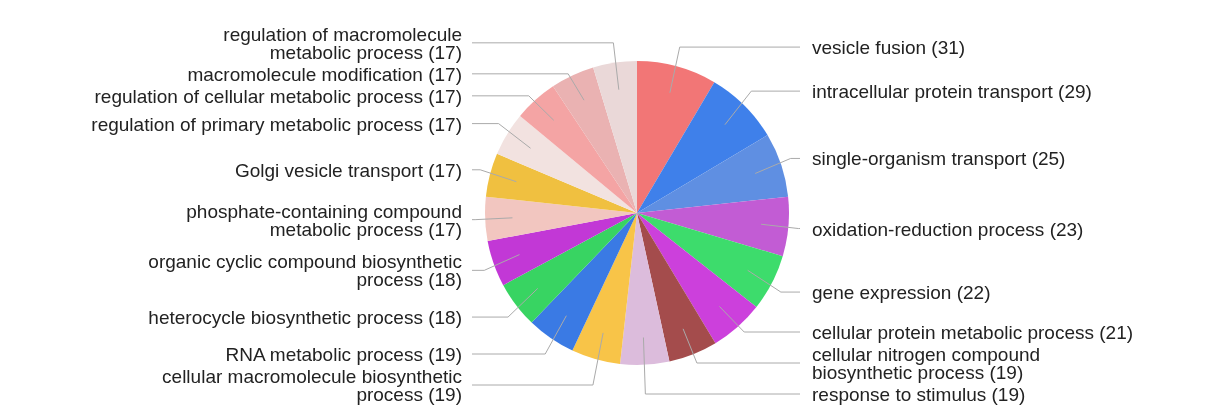  What do you see at coordinates (939, 158) in the screenshot?
I see `slice-label: single-organism transport (25)` at bounding box center [939, 158].